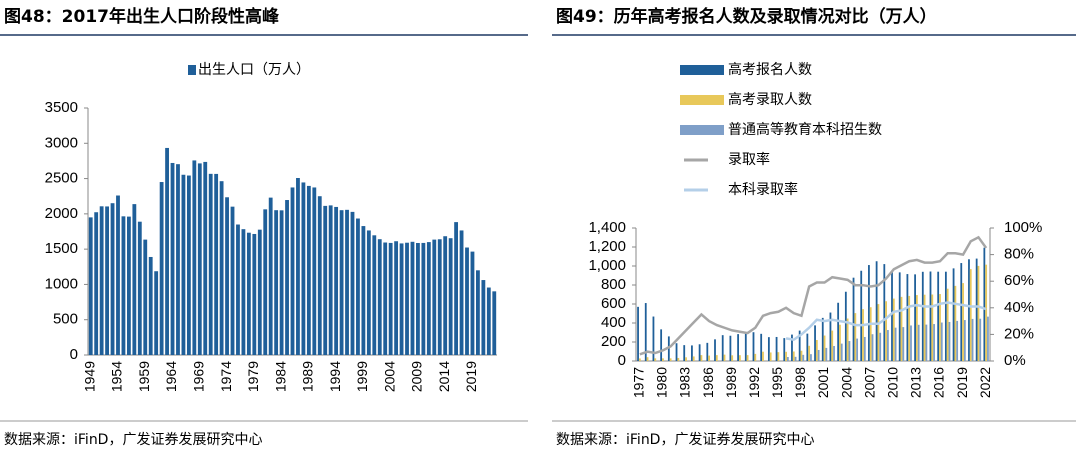 Image resolution: width=1080 pixels, height=454 pixels. Describe the element at coordinates (61, 178) in the screenshot. I see `y-tick-label: 2500` at that location.